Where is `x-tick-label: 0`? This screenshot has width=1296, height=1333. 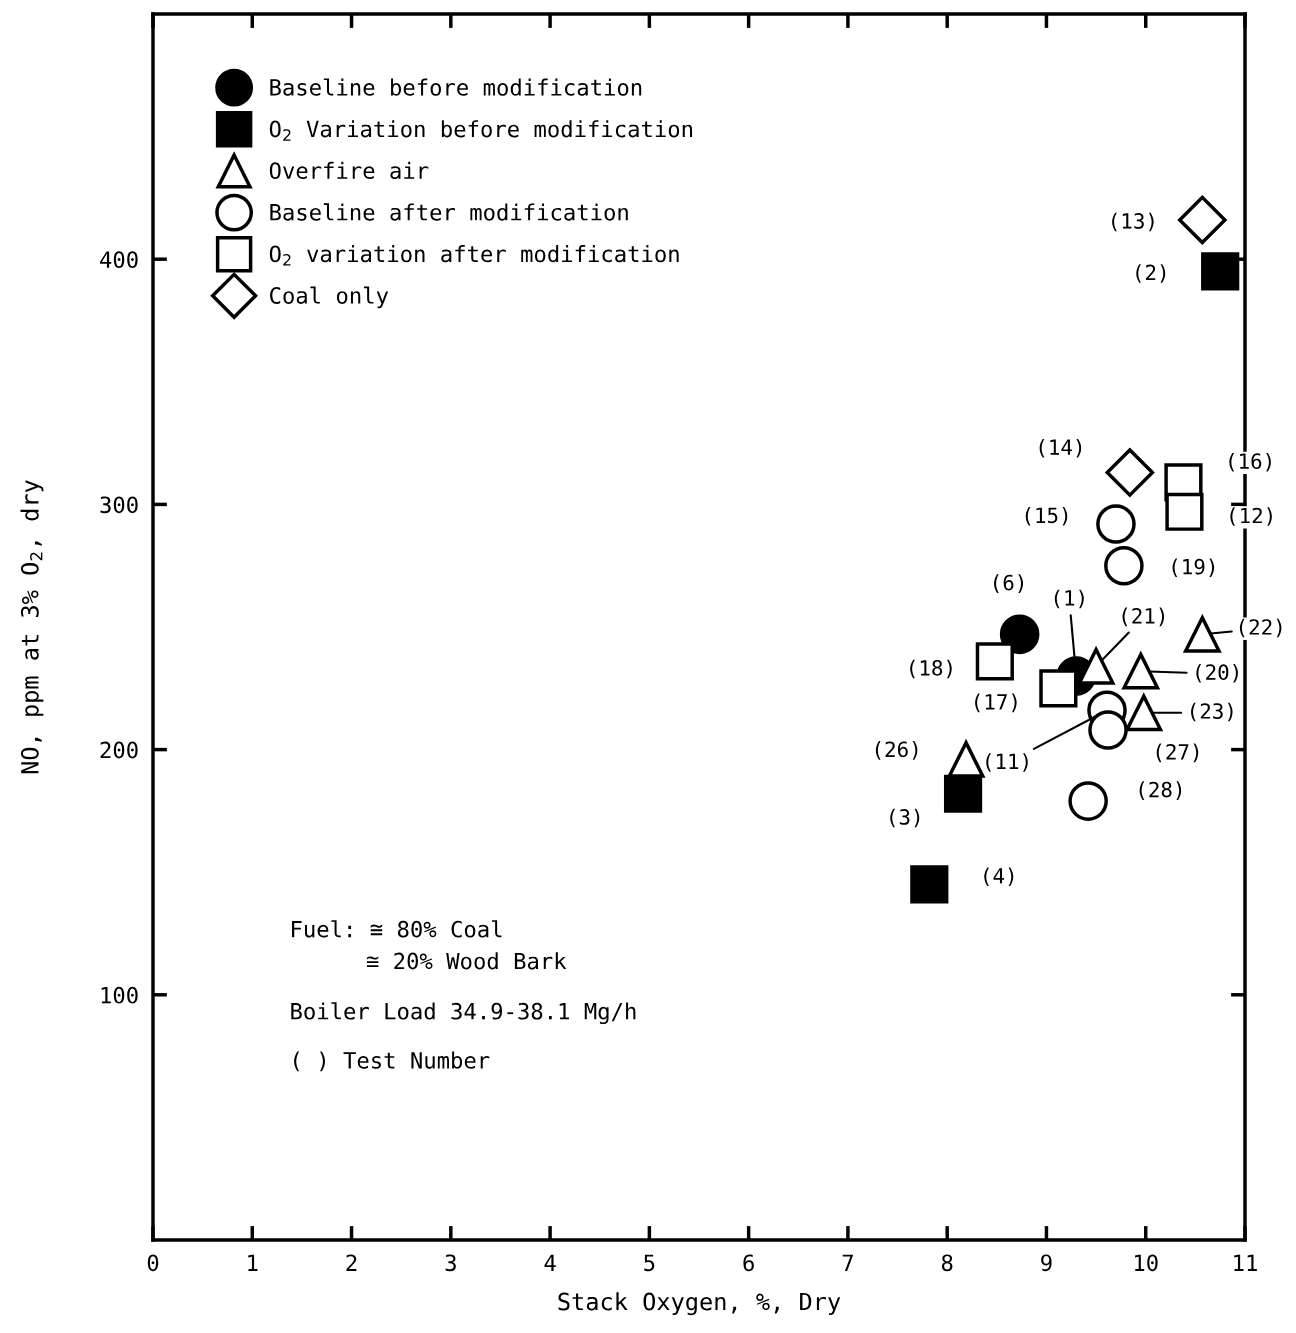 x-tick-label: 0 is located at coordinates (153, 1263).